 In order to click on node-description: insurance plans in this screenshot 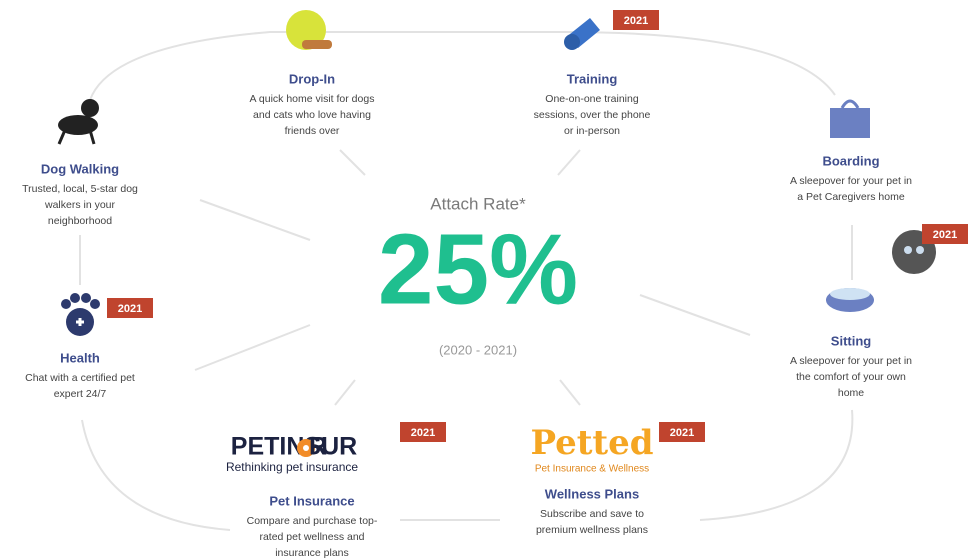, I will do `click(312, 553)`.